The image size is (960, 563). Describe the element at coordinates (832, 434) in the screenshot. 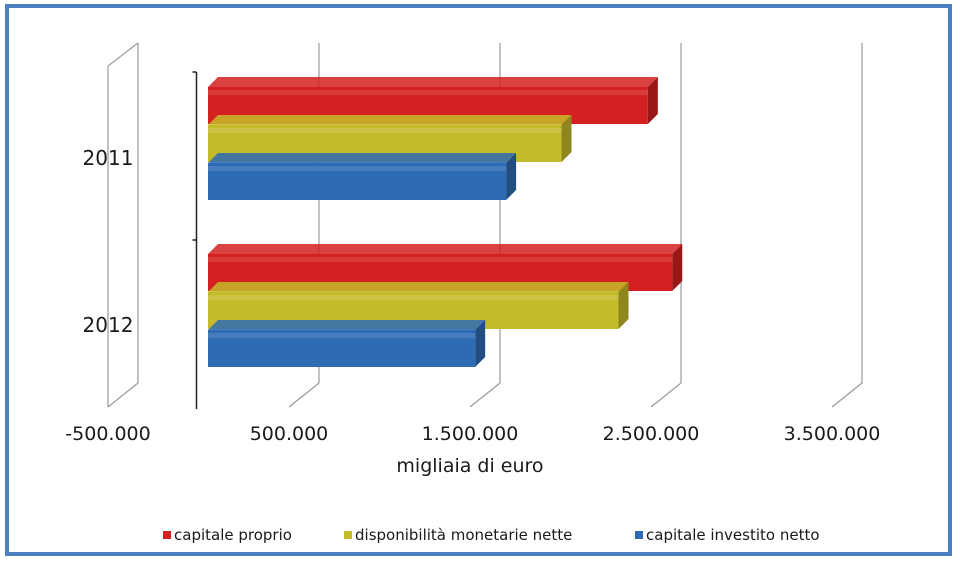

I see `x-tick-label: 3.500.000` at that location.